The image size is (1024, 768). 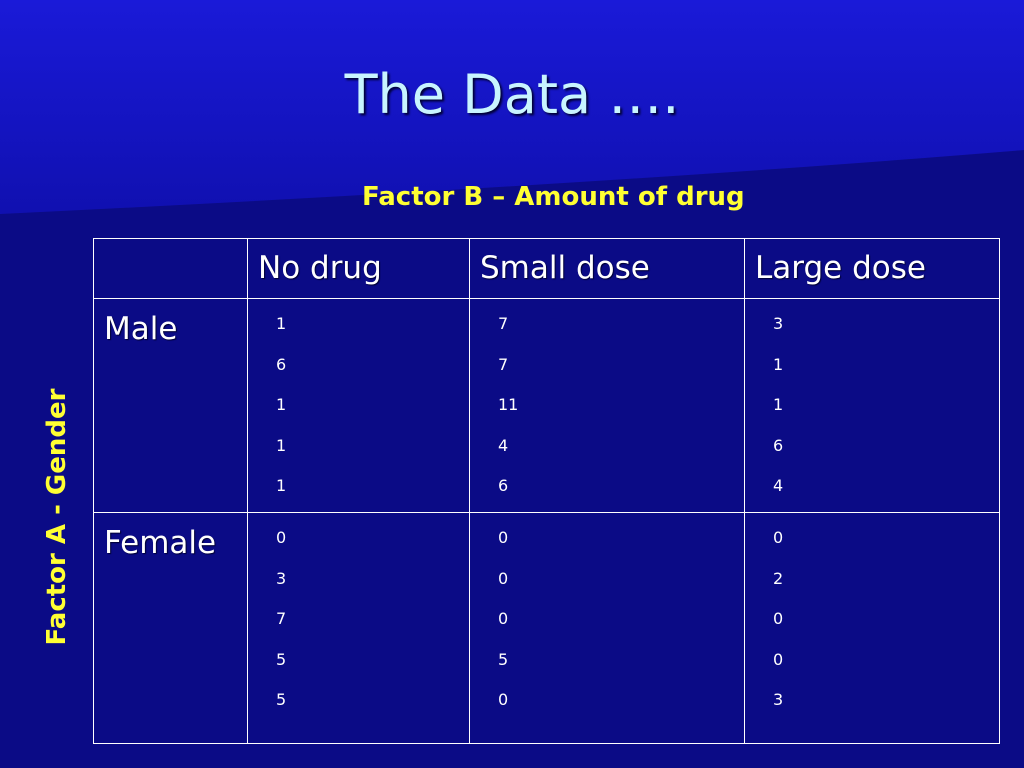 I want to click on factor-b-label: Factor B – Amount of drug, so click(x=553, y=197).